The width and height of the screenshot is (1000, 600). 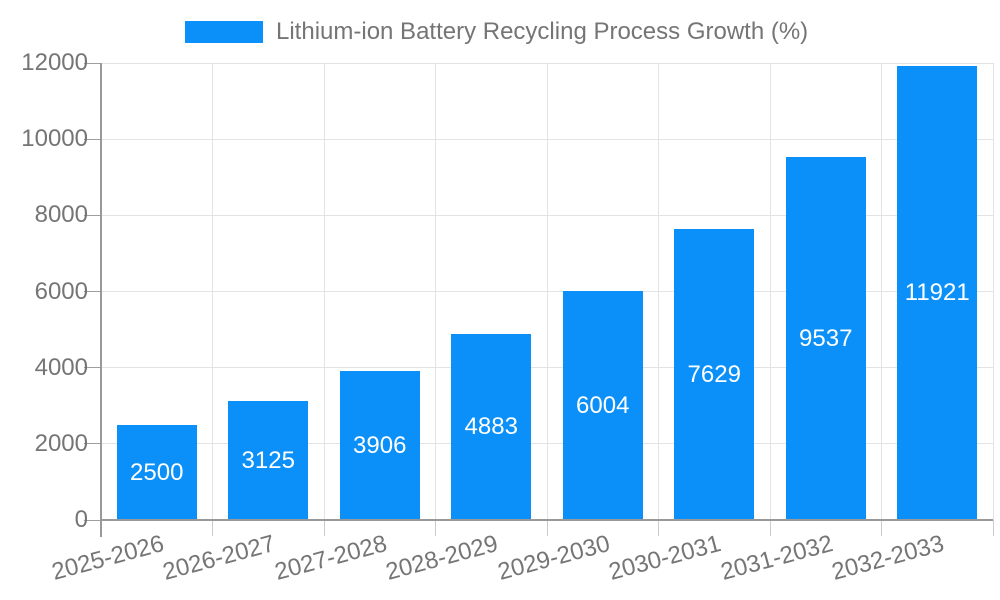 I want to click on bar: 7629, so click(x=714, y=374).